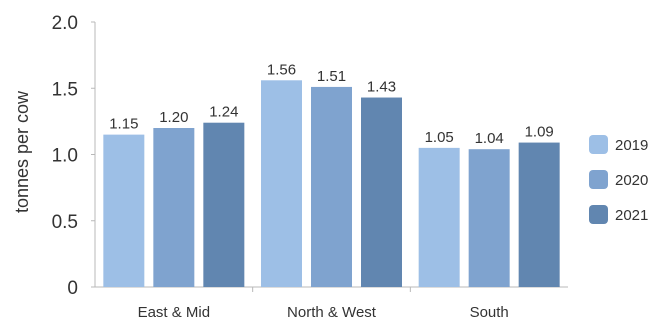 The image size is (665, 327). Describe the element at coordinates (439, 137) in the screenshot. I see `bar-value-label: 1.05` at that location.